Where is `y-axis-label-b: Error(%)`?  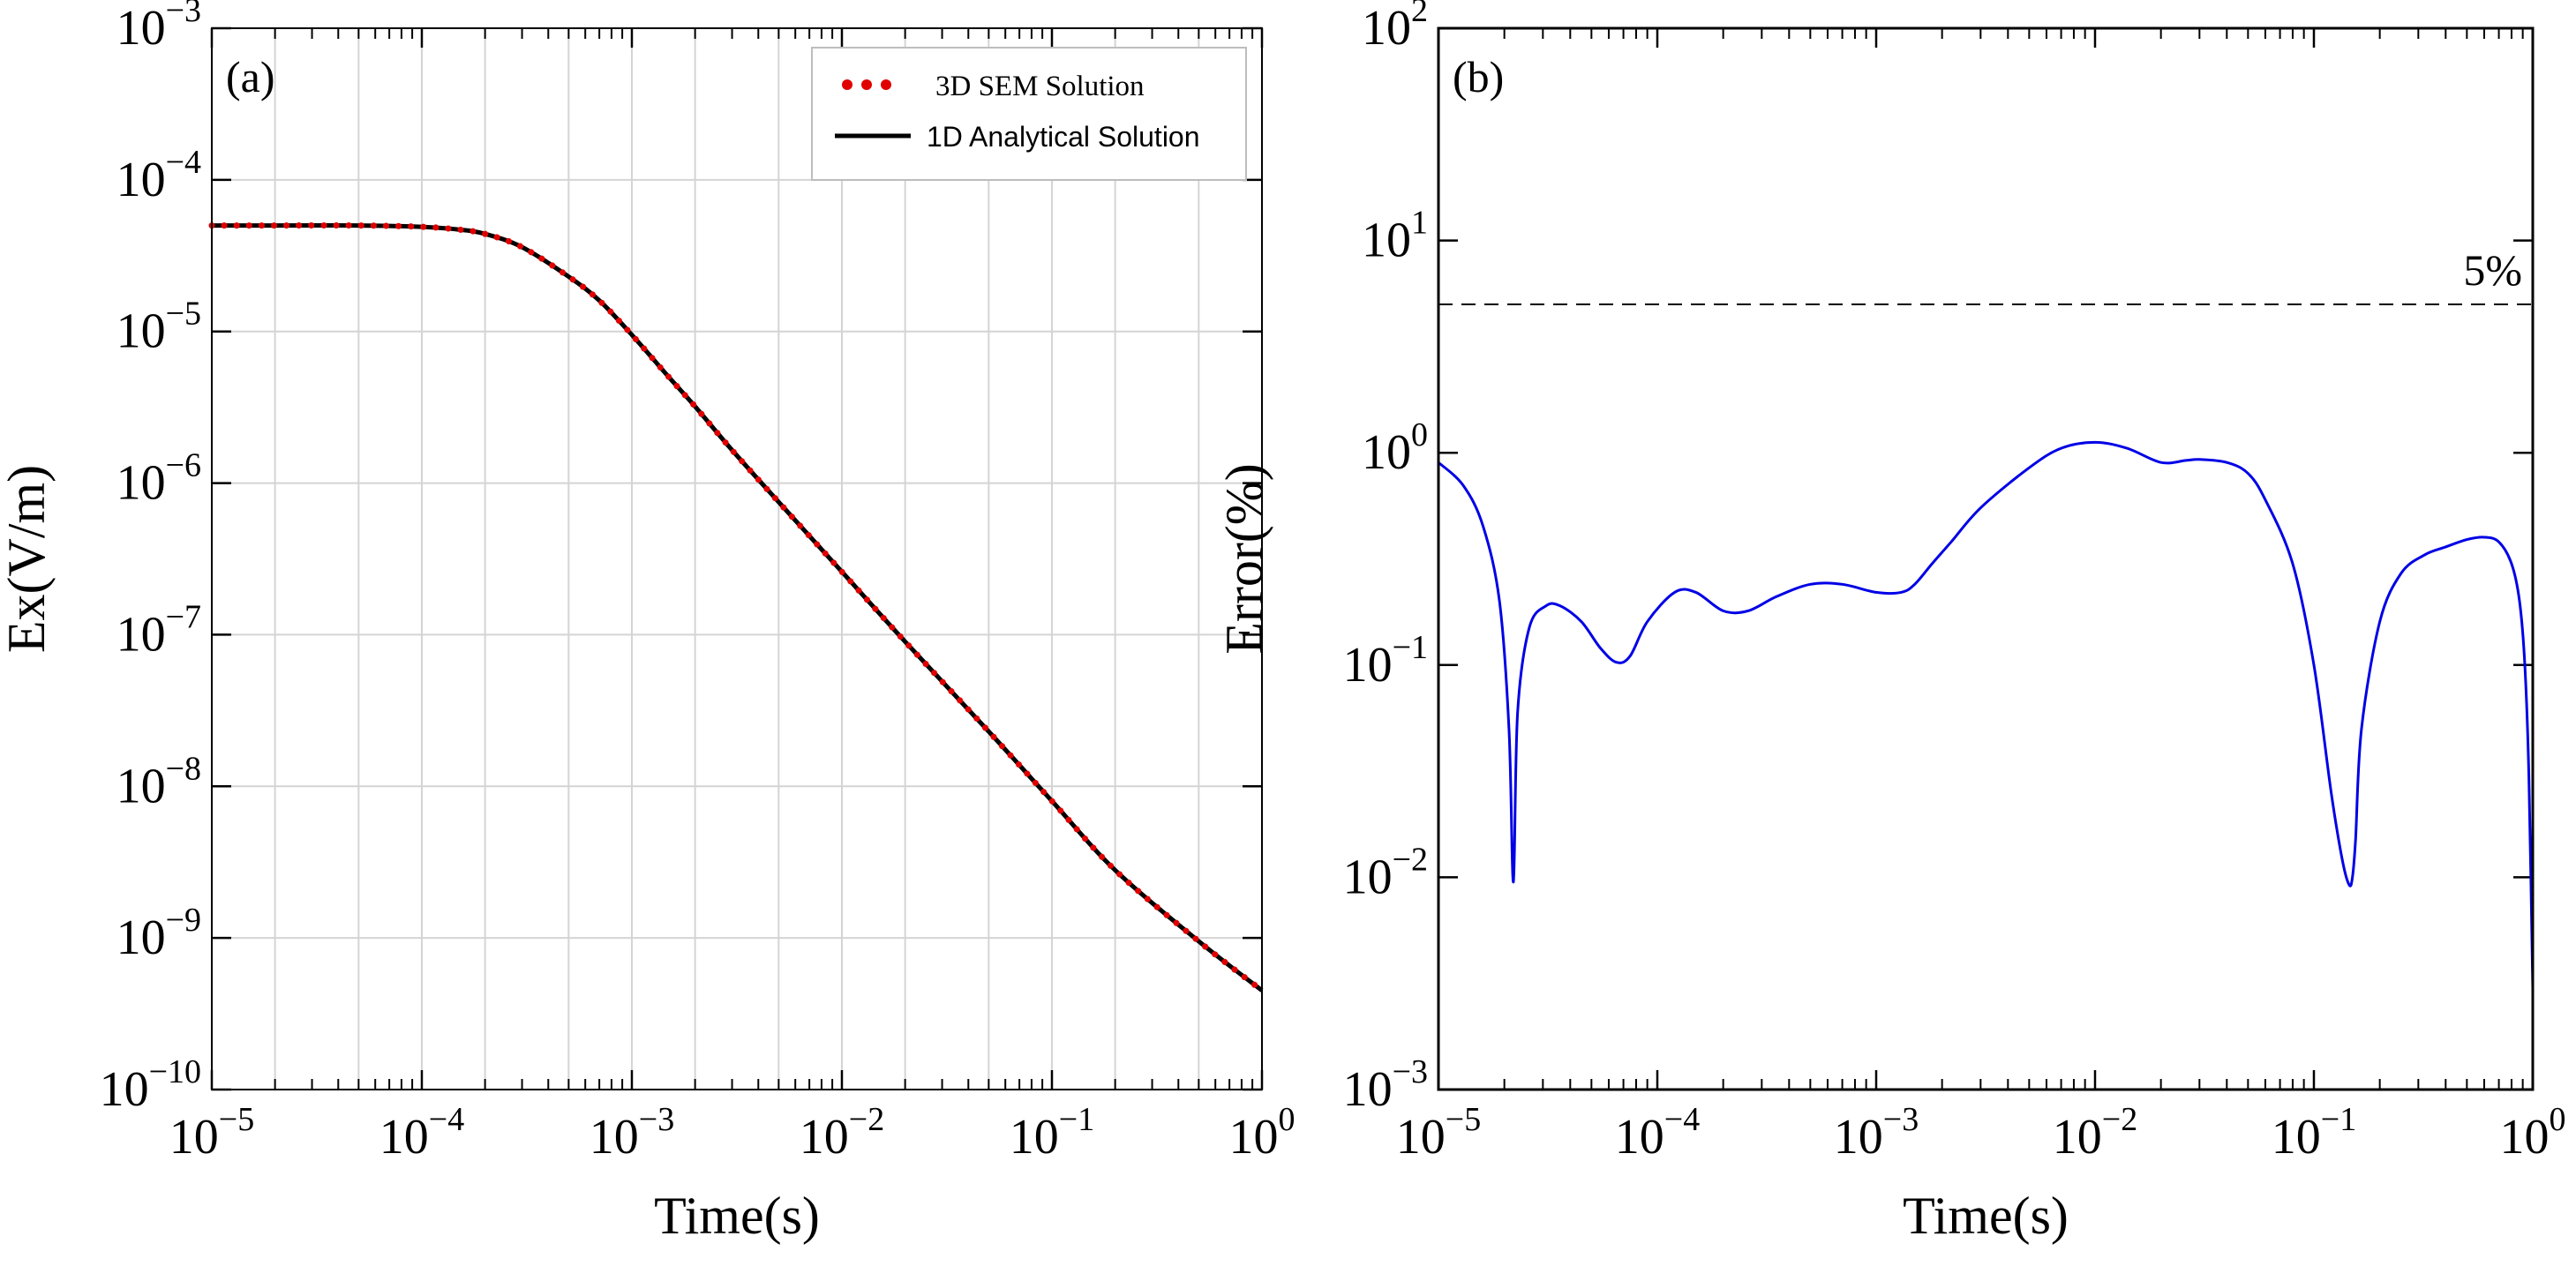 y-axis-label-b: Error(%) is located at coordinates (1244, 559).